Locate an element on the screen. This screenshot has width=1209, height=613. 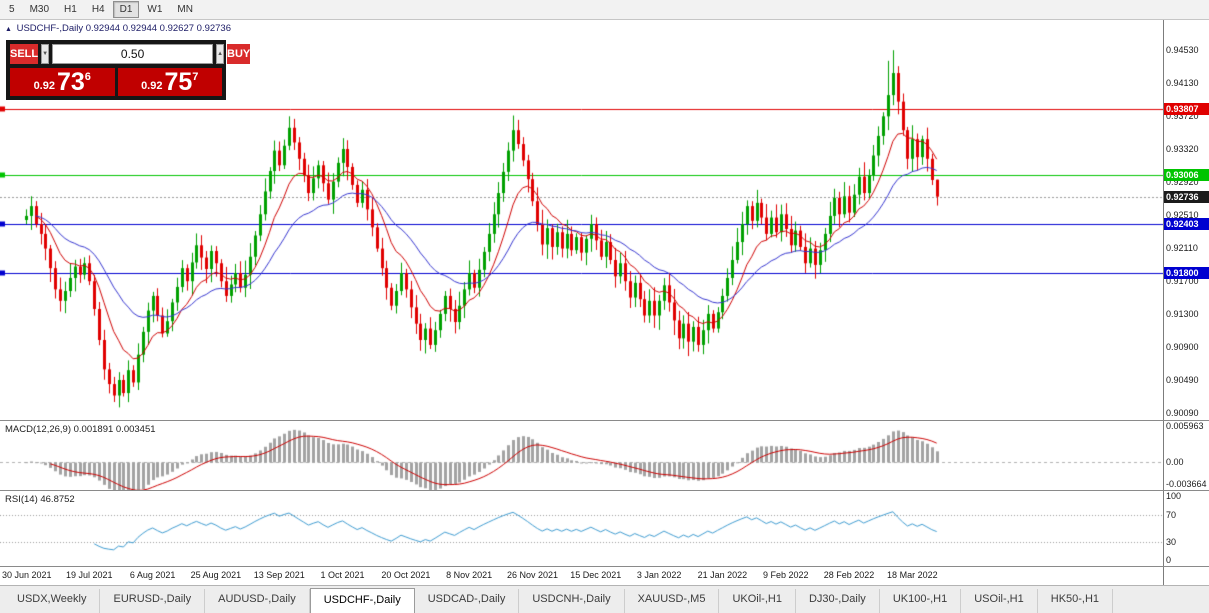
rsi-canvas is located at coordinates (581, 528).